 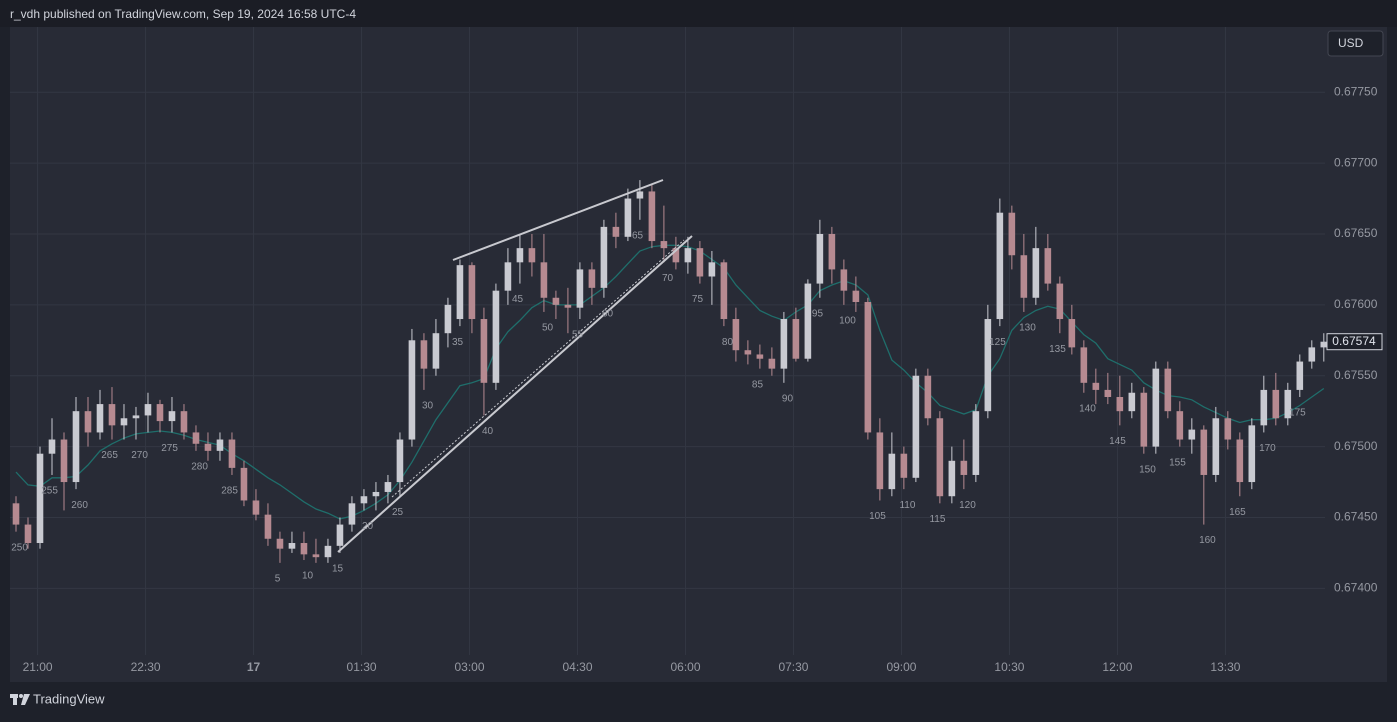 I want to click on bar-count-label: 115, so click(x=937, y=519).